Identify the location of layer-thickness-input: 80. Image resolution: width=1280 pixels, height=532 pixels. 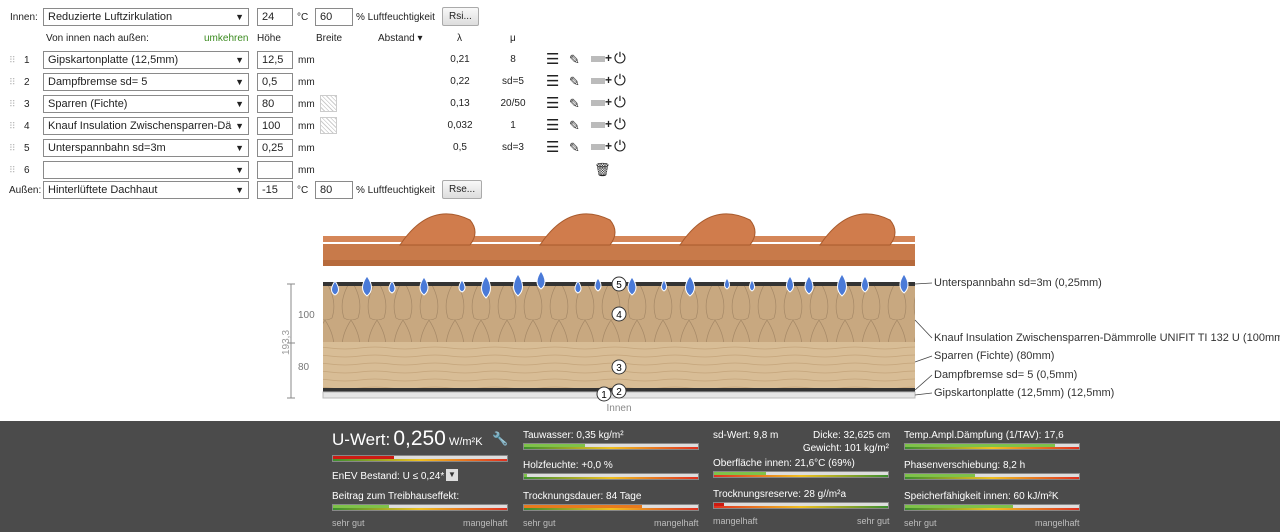
(275, 104).